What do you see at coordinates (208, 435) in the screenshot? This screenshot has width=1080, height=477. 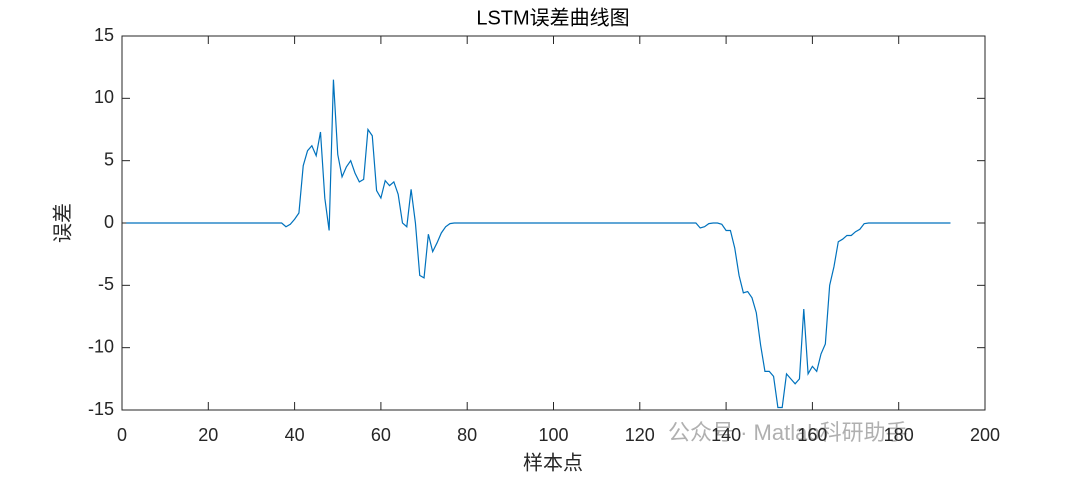 I see `x-tick-label: 20` at bounding box center [208, 435].